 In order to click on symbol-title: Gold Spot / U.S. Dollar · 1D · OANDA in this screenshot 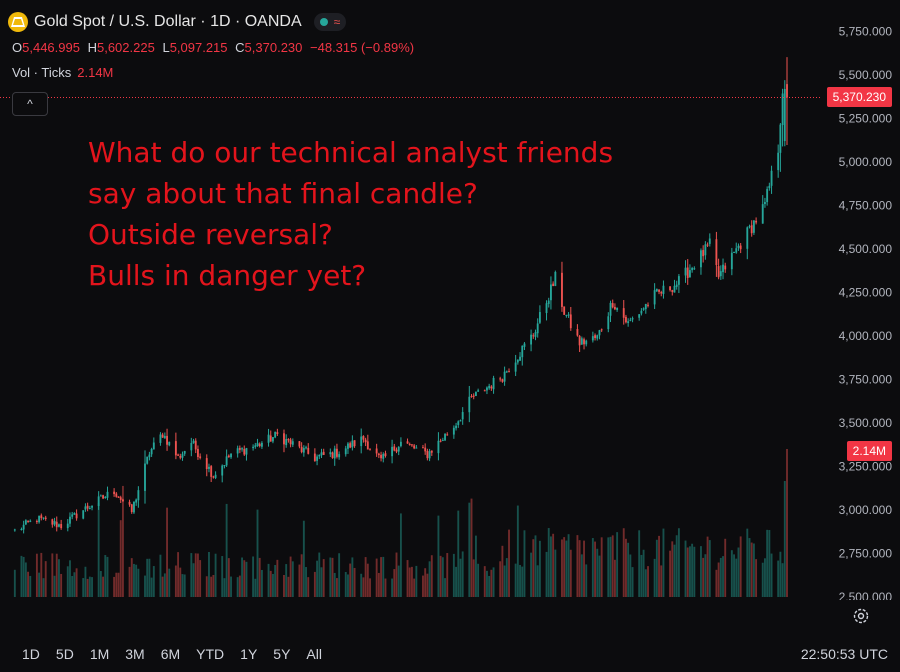, I will do `click(168, 21)`.